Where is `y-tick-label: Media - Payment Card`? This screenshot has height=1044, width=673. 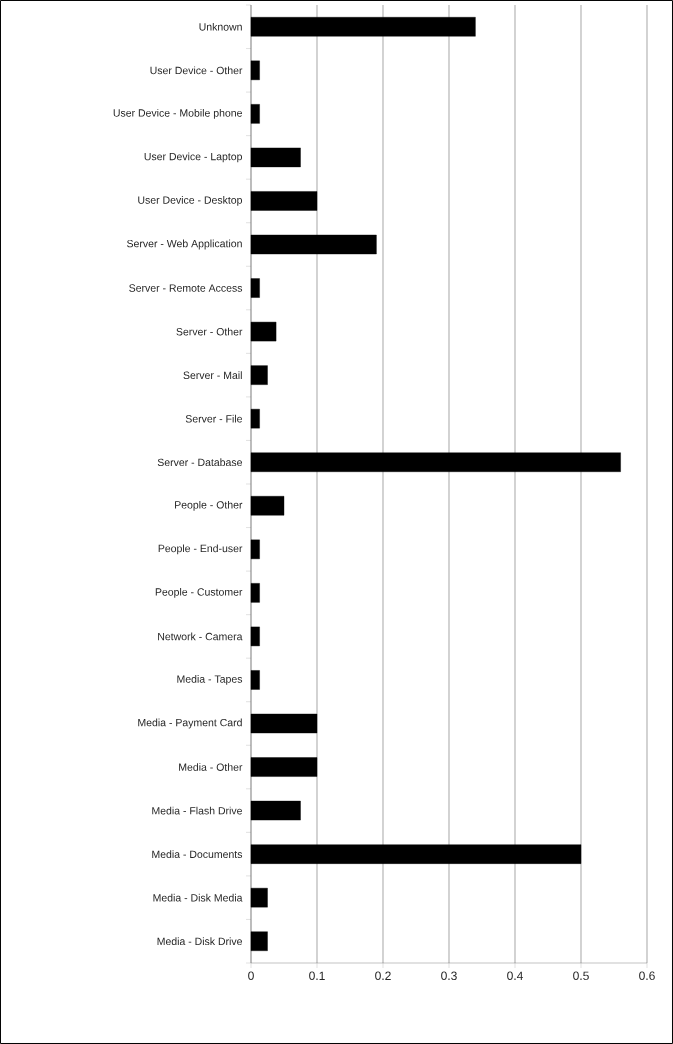
y-tick-label: Media - Payment Card is located at coordinates (190, 723).